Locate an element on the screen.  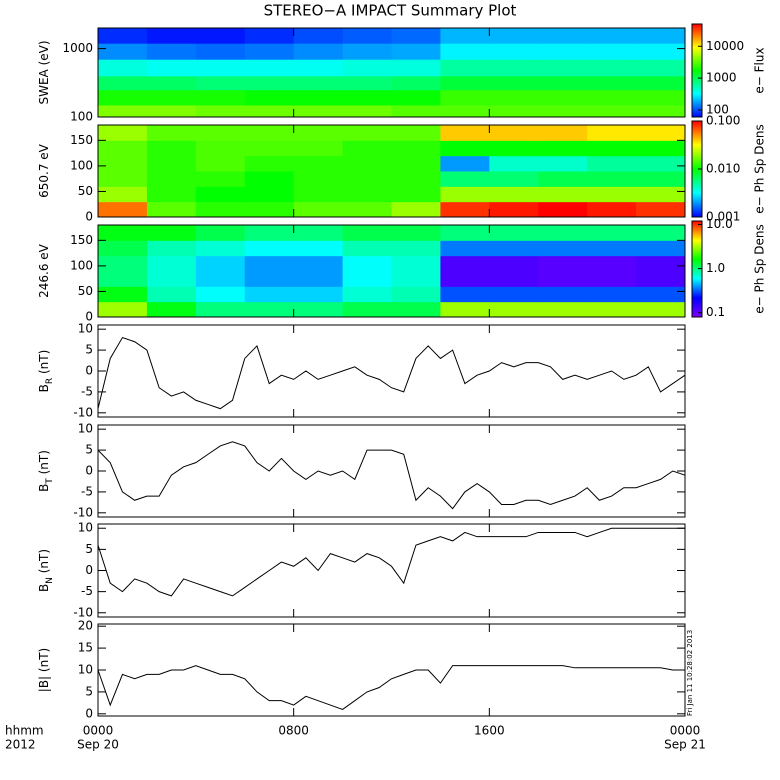
timestamp: Fri Jan 11 10:28:02 2013 is located at coordinates (690, 673).